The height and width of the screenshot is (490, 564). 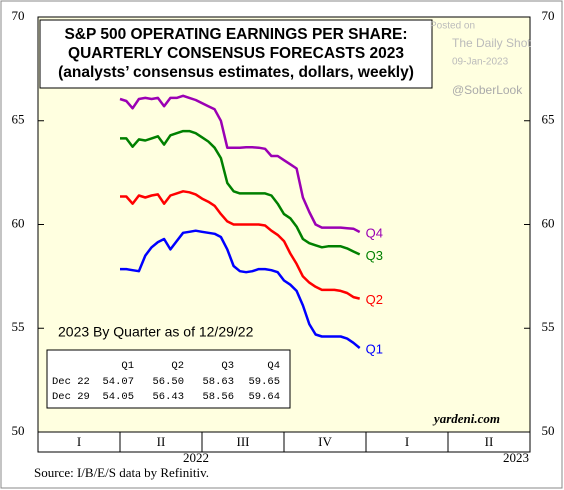 What do you see at coordinates (374, 299) in the screenshot?
I see `series-label: Q2` at bounding box center [374, 299].